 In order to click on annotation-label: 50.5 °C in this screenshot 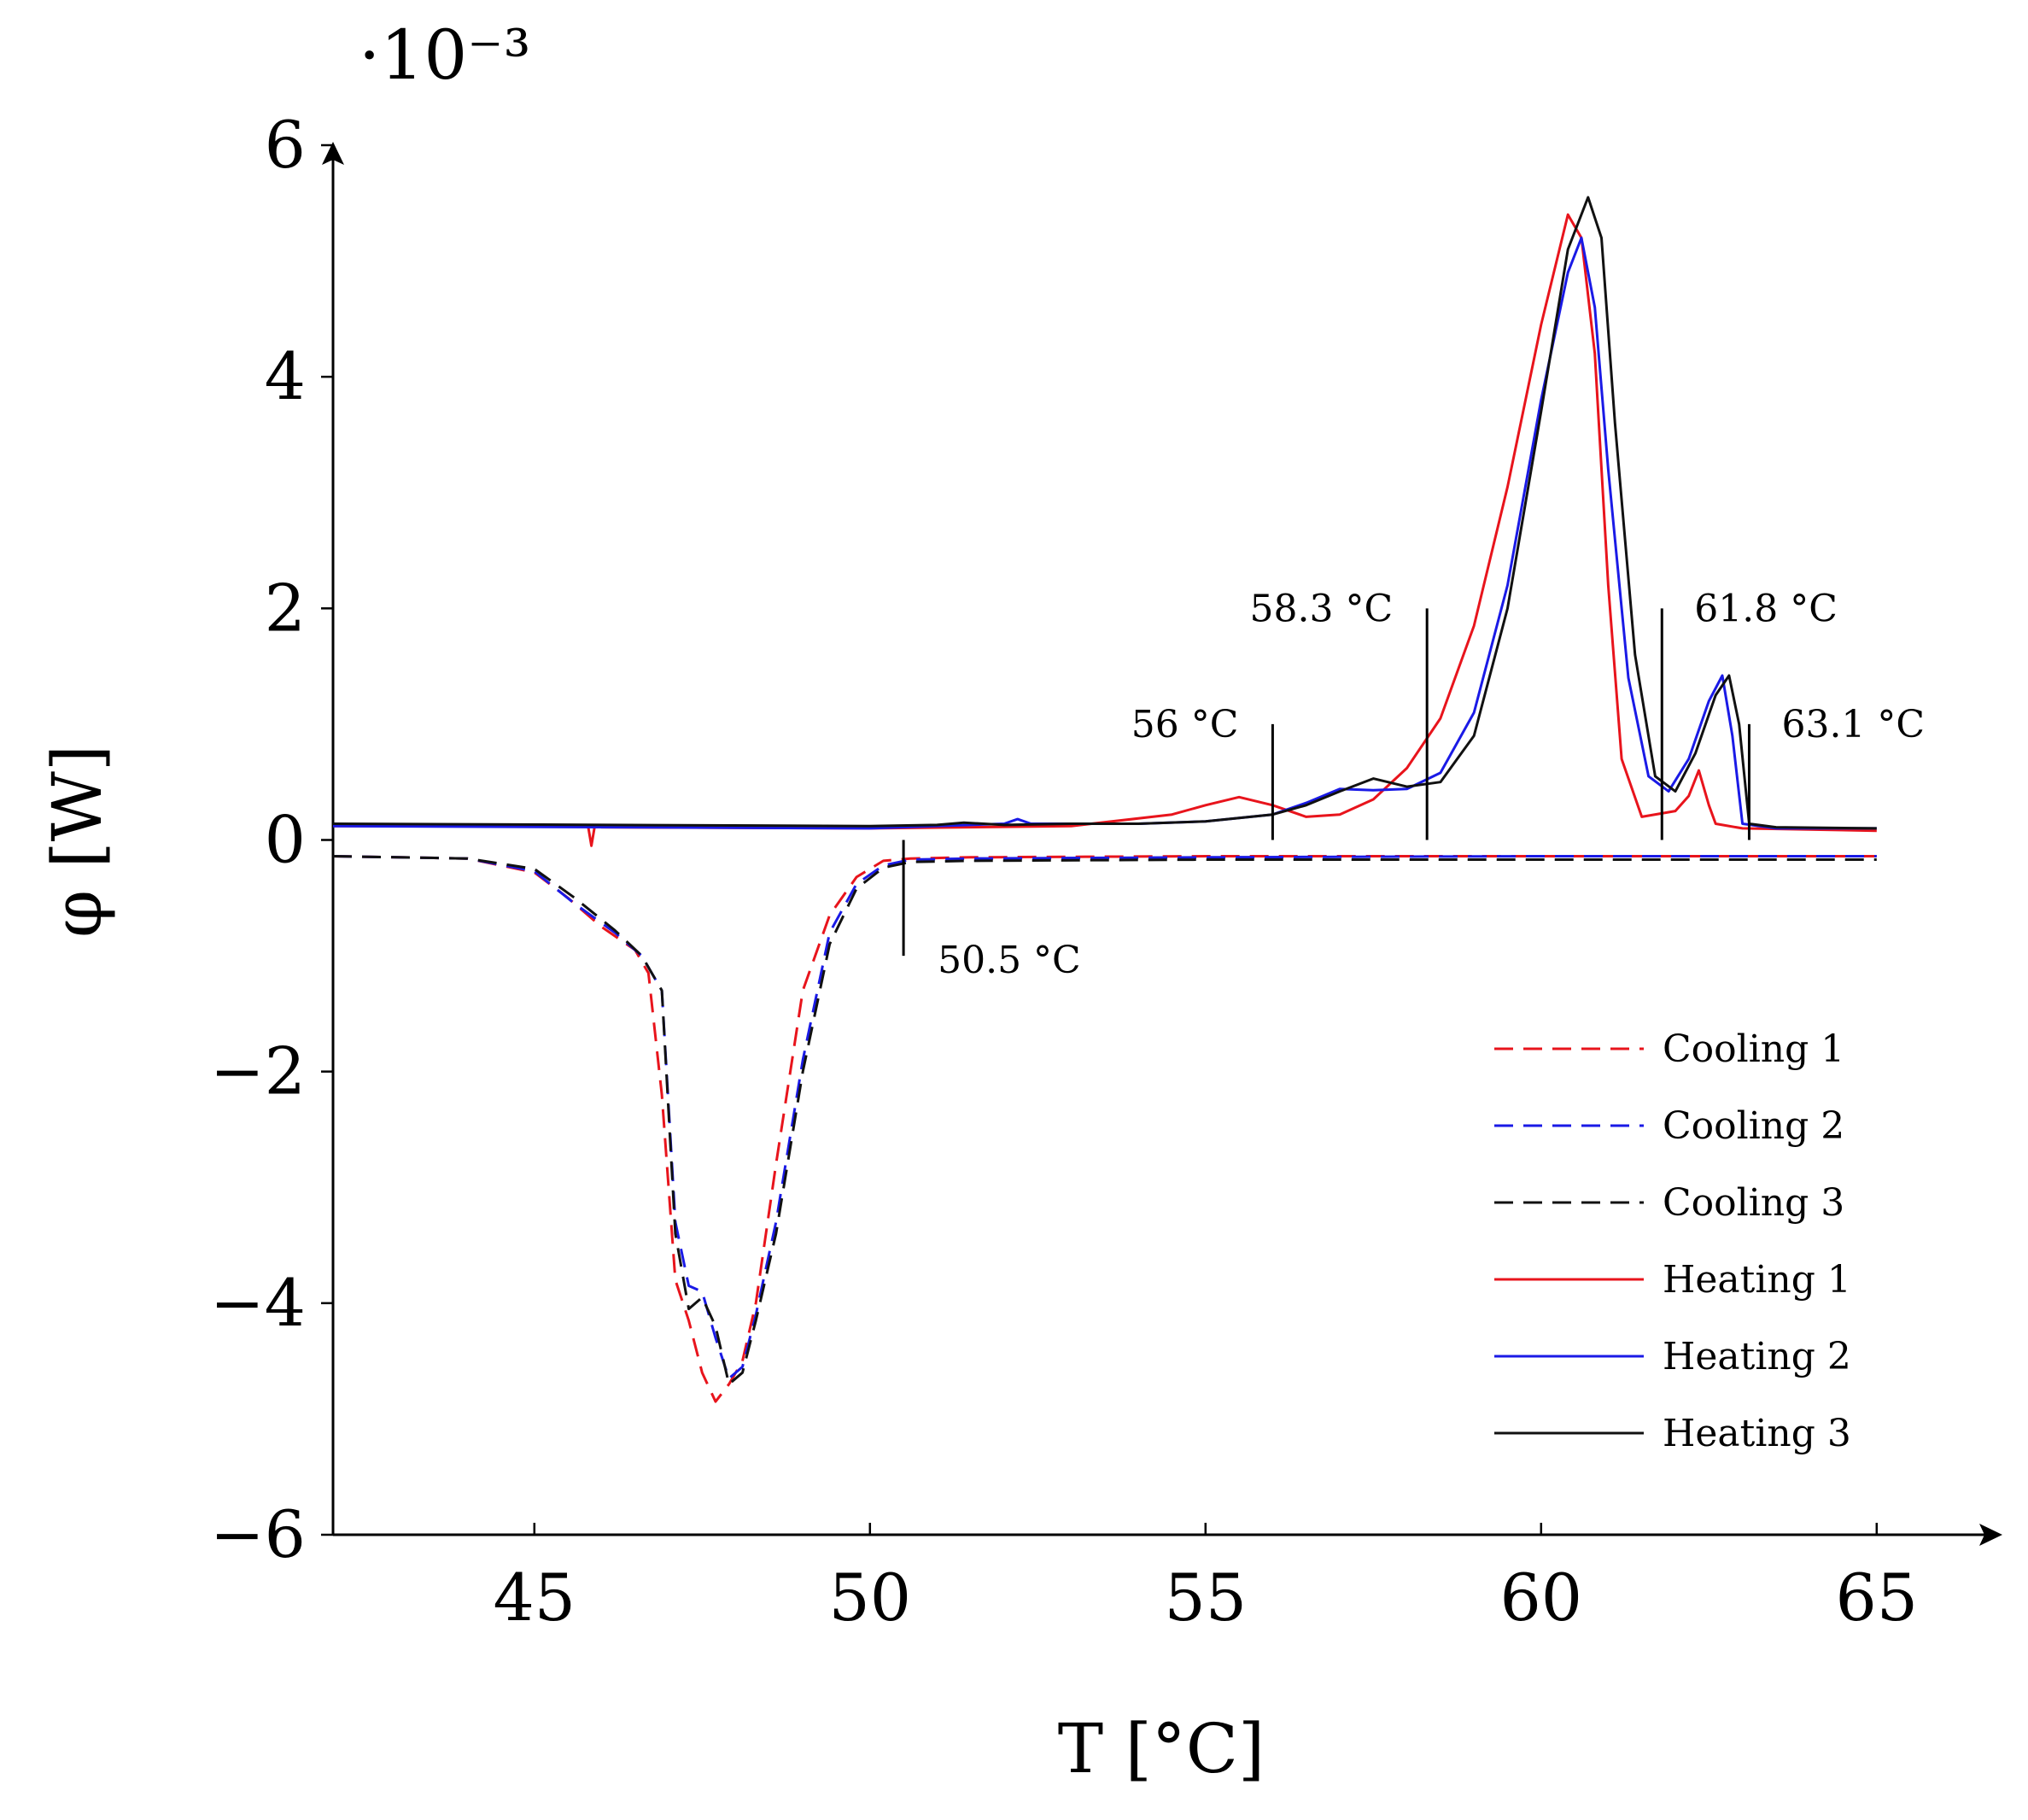, I will do `click(1009, 961)`.